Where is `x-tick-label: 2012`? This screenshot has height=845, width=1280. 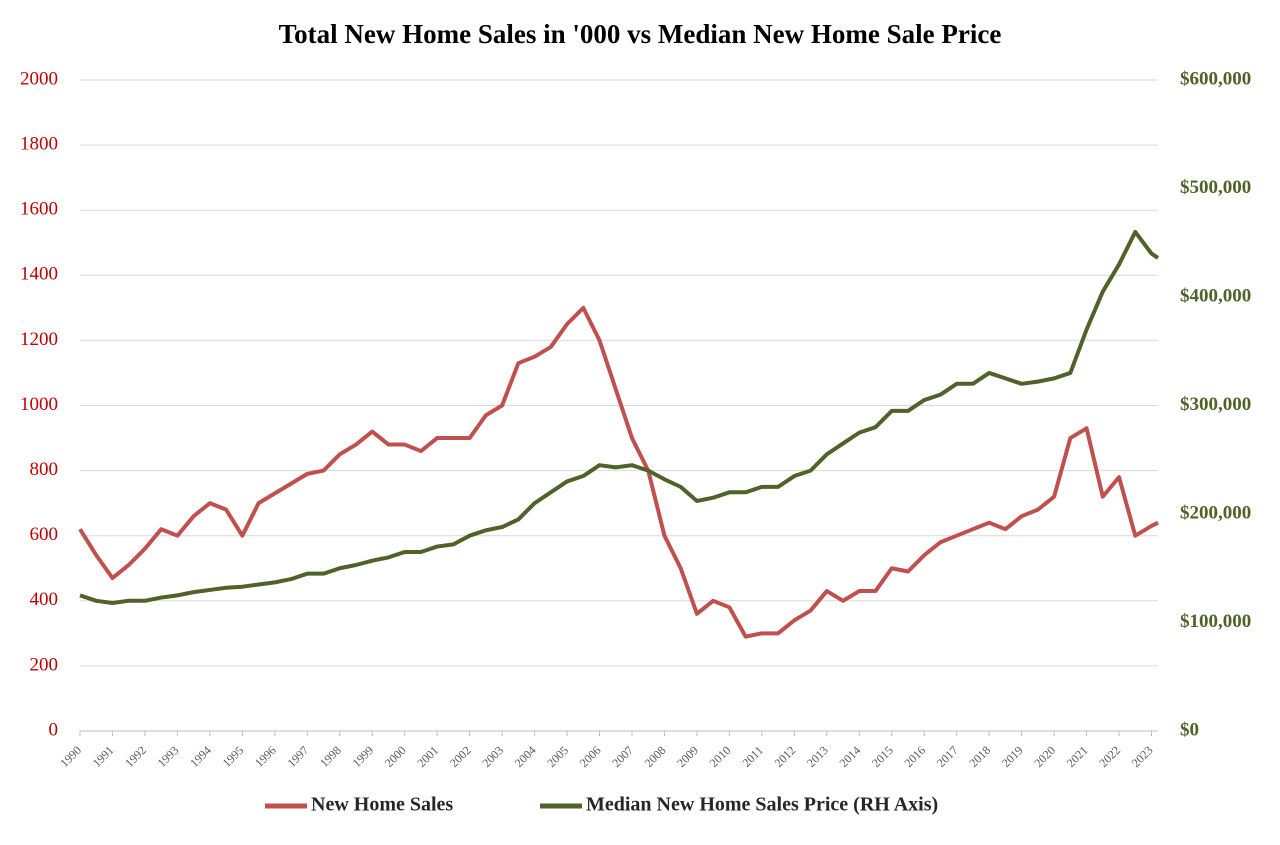 x-tick-label: 2012 is located at coordinates (785, 756).